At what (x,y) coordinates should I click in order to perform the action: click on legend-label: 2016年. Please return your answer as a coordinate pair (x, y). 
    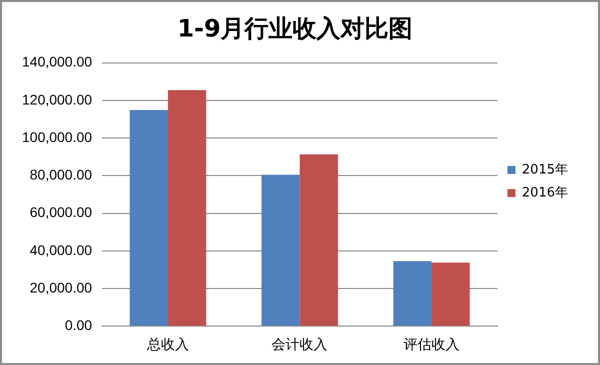
    Looking at the image, I should click on (545, 192).